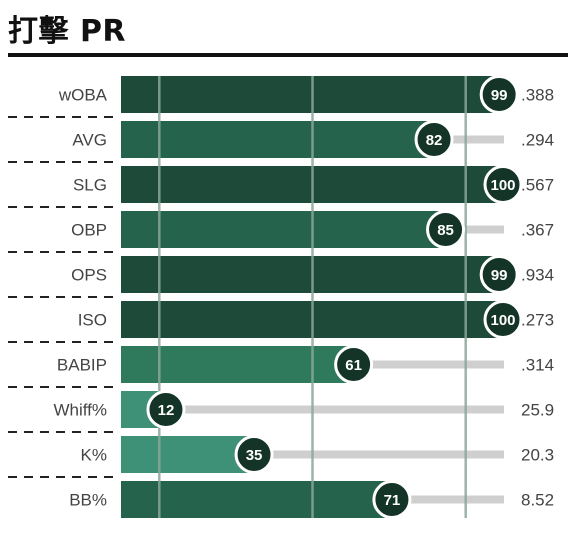 The width and height of the screenshot is (583, 541). What do you see at coordinates (88, 500) in the screenshot?
I see `category-label: BB%` at bounding box center [88, 500].